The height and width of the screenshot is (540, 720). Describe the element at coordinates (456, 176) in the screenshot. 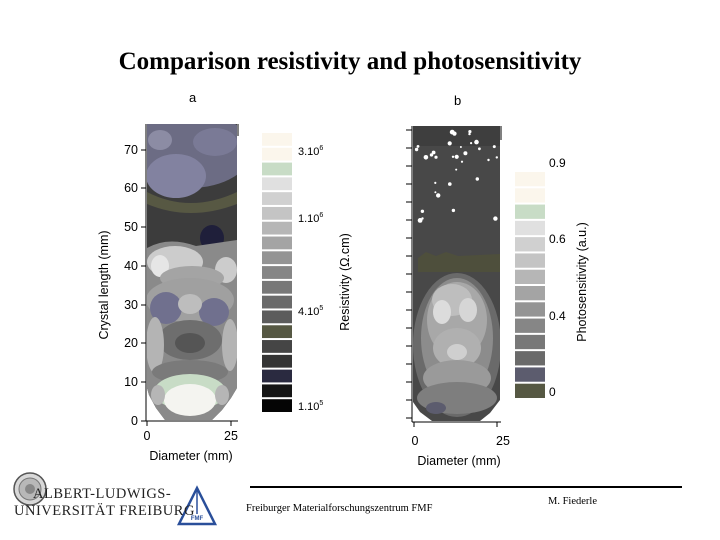

I see `photosensitivity-map-speckles` at that location.